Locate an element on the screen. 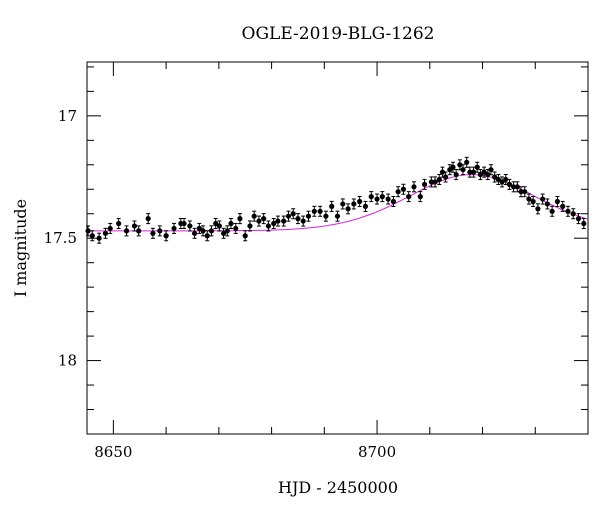  data-points is located at coordinates (336, 200).